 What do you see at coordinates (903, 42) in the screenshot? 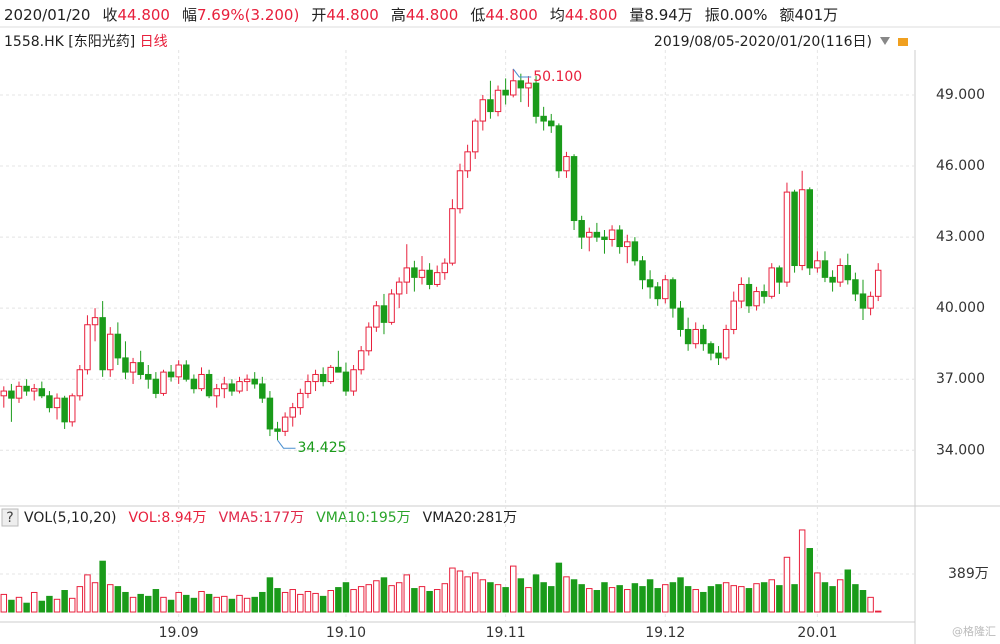
I see `lock-icon` at bounding box center [903, 42].